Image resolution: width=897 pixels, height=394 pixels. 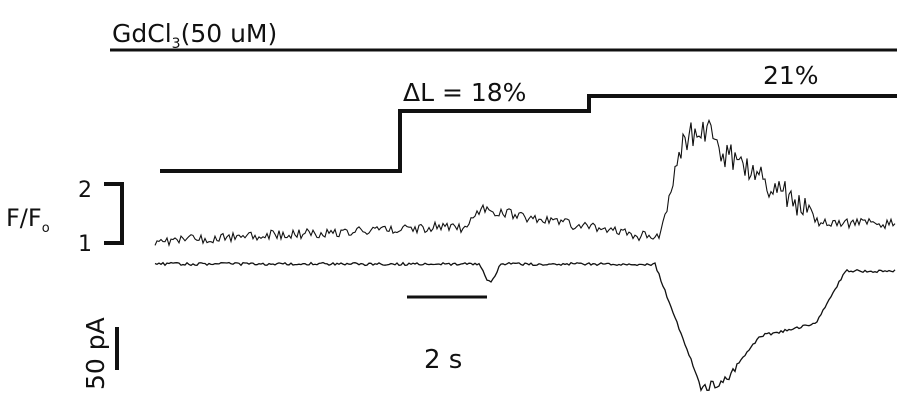 What do you see at coordinates (28, 220) in the screenshot?
I see `ff0-axis-label: F/Fo` at bounding box center [28, 220].